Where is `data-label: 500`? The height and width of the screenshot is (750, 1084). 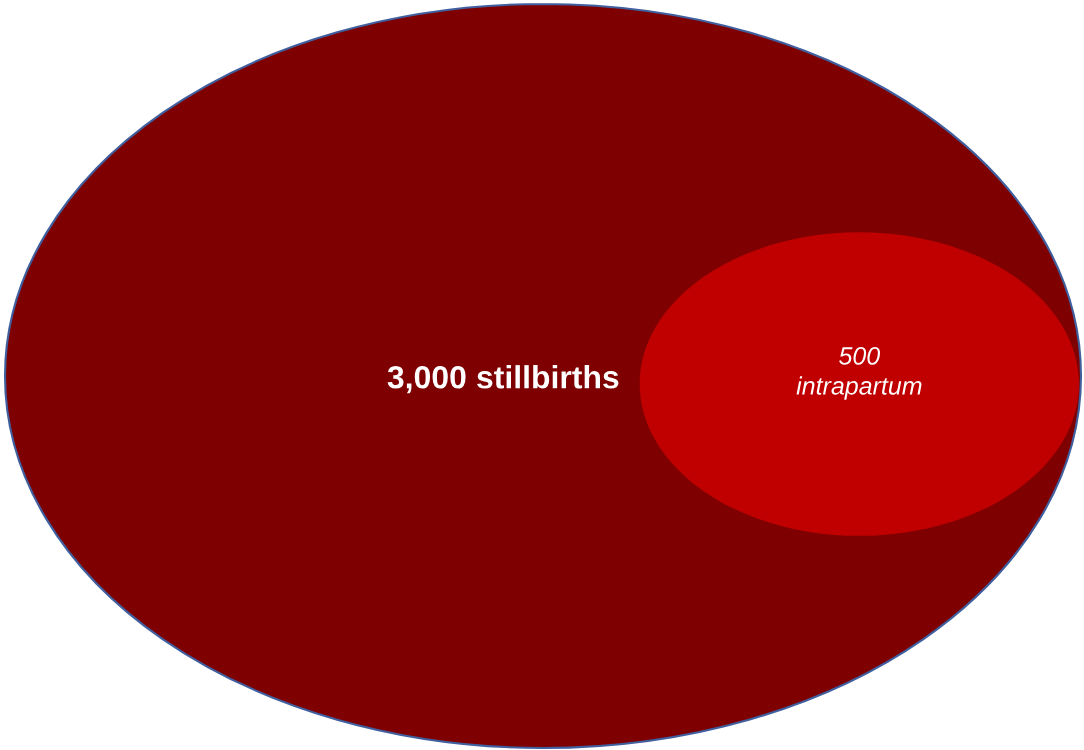
data-label: 500 is located at coordinates (860, 356).